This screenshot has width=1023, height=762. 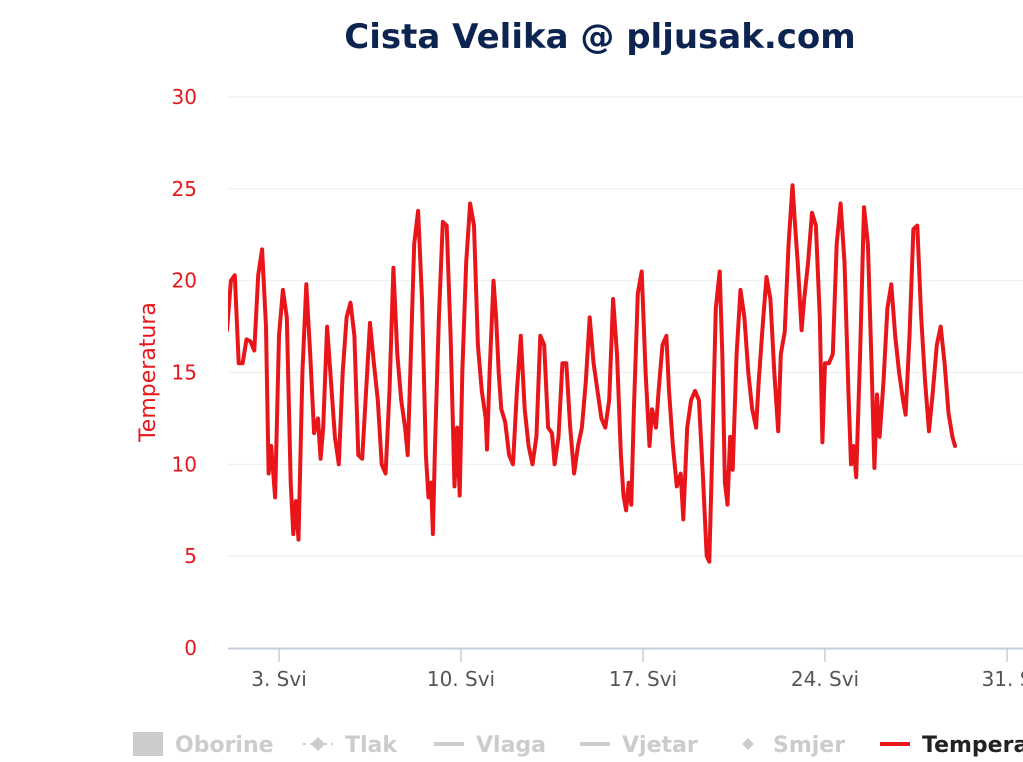 What do you see at coordinates (660, 745) in the screenshot?
I see `legend-label: Vjetar` at bounding box center [660, 745].